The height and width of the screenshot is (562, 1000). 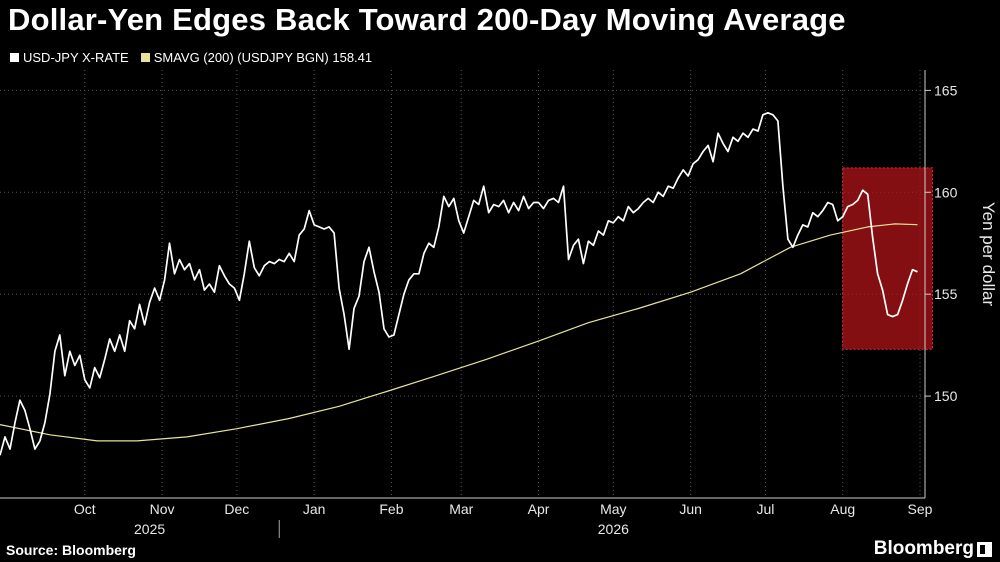 What do you see at coordinates (391, 509) in the screenshot?
I see `x-tick-label-feb: Feb` at bounding box center [391, 509].